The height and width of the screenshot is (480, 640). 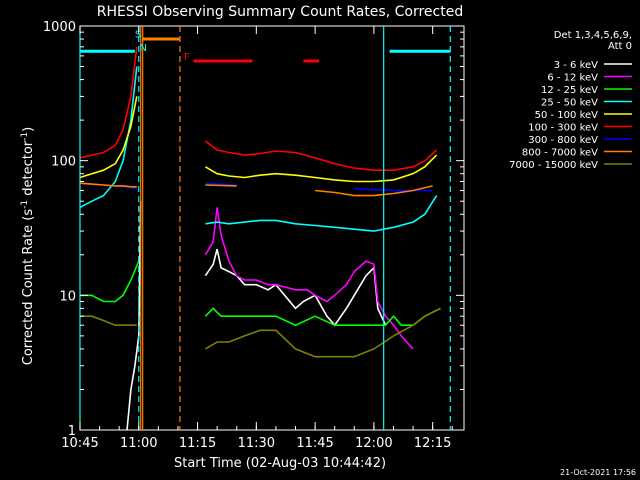 I want to click on y-tick-label: 1000, so click(x=59, y=27).